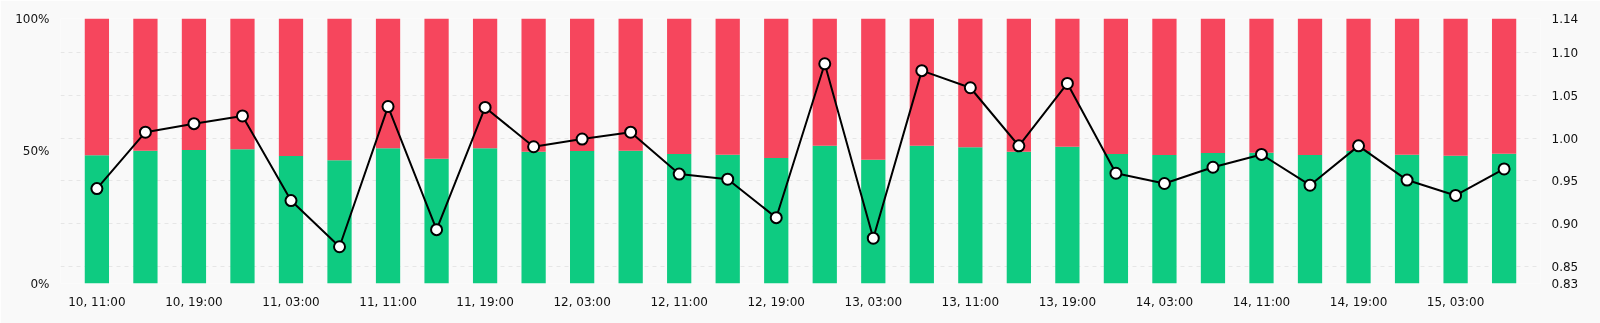 The height and width of the screenshot is (323, 1600). I want to click on y2-tick-label: 1.00, so click(1565, 138).